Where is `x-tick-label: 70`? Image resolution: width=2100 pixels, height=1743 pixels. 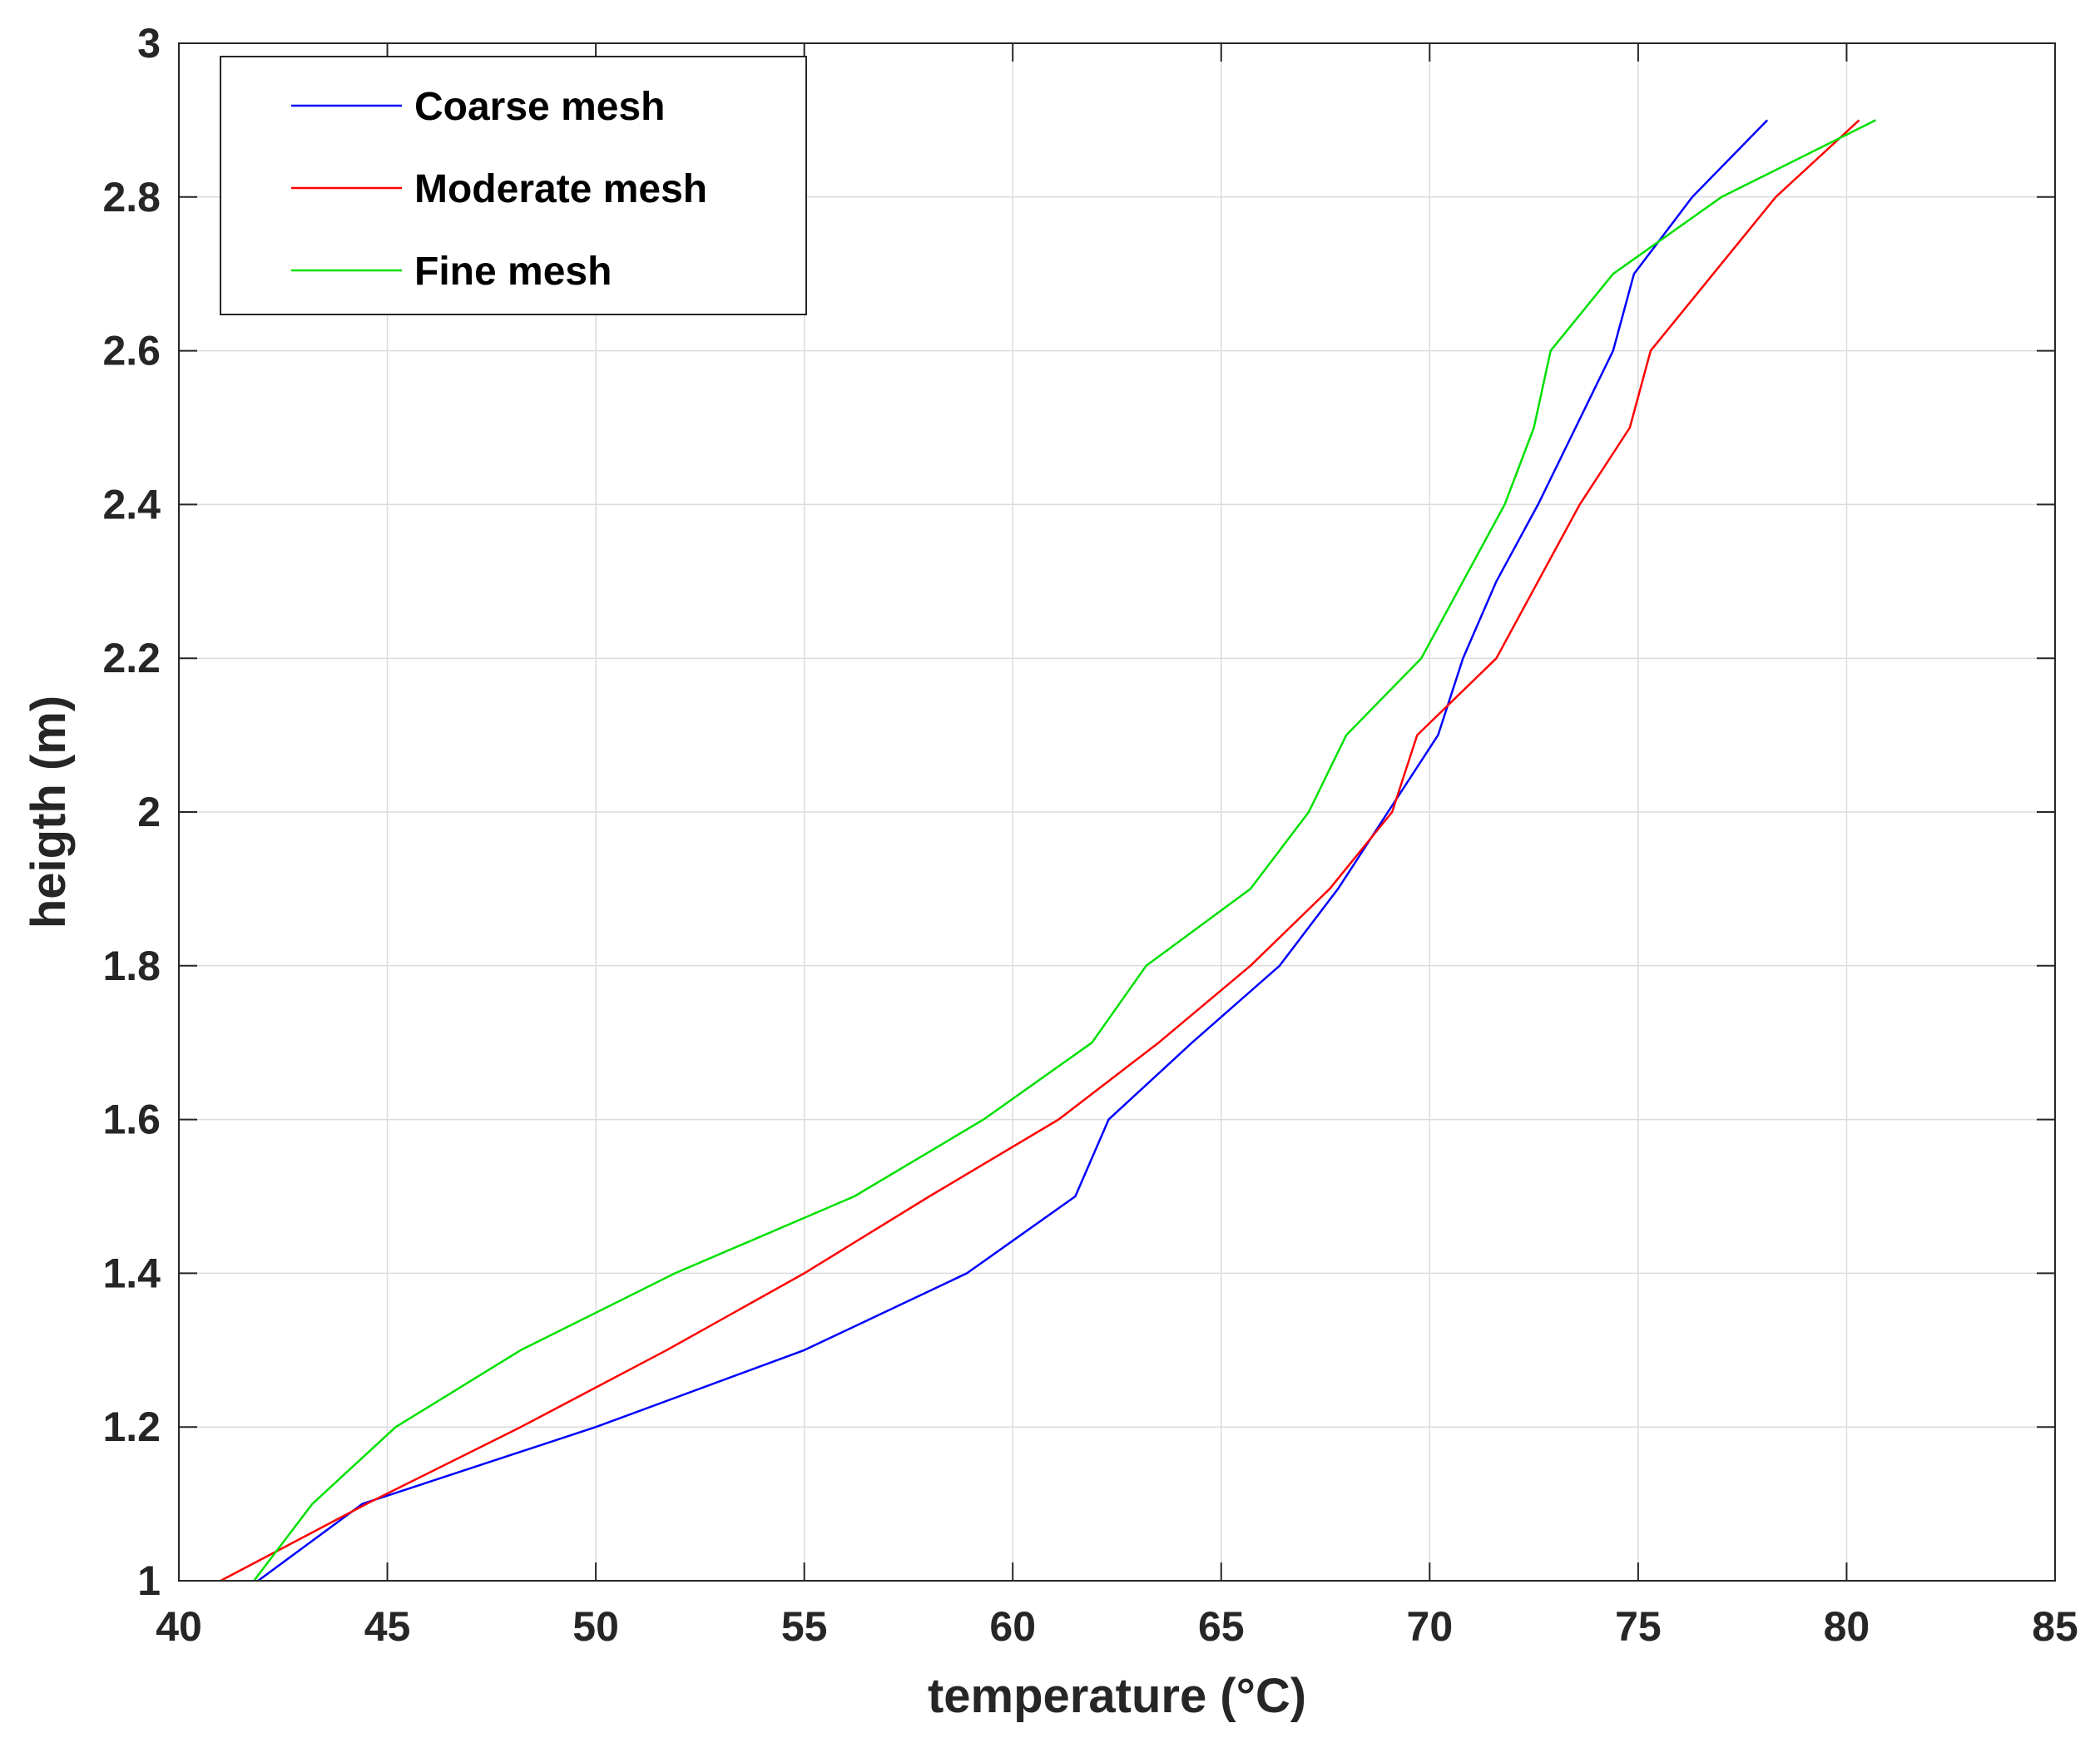 x-tick-label: 70 is located at coordinates (1430, 1627).